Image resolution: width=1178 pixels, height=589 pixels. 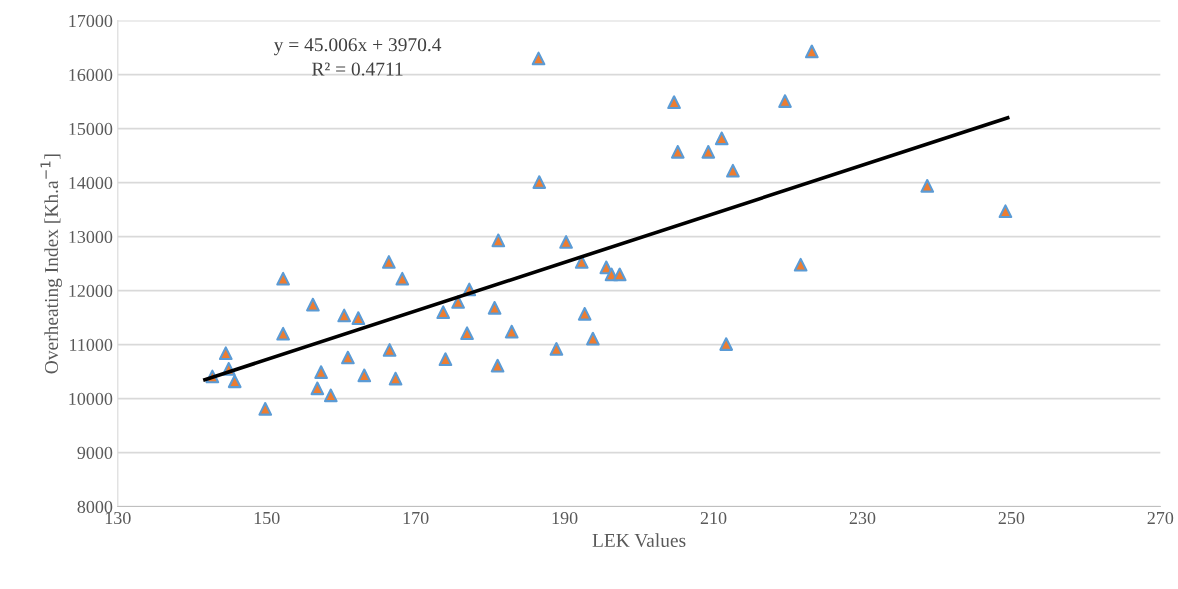 I want to click on y-tick-label: 8000, so click(x=95, y=506).